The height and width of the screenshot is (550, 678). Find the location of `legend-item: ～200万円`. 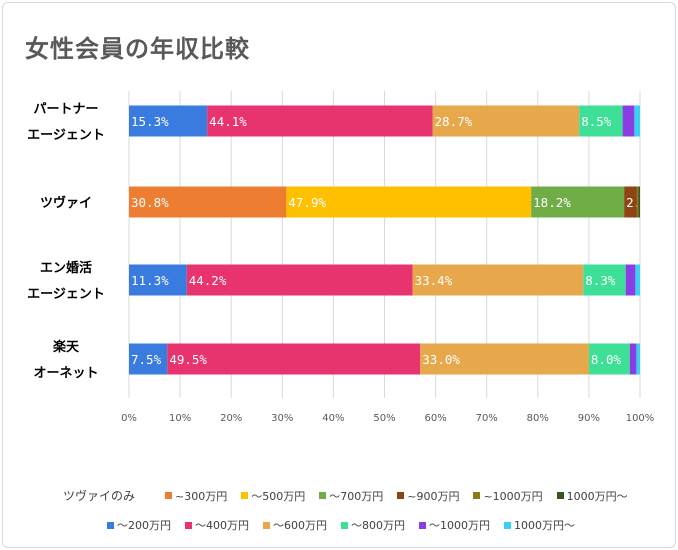

legend-item: ～200万円 is located at coordinates (139, 525).